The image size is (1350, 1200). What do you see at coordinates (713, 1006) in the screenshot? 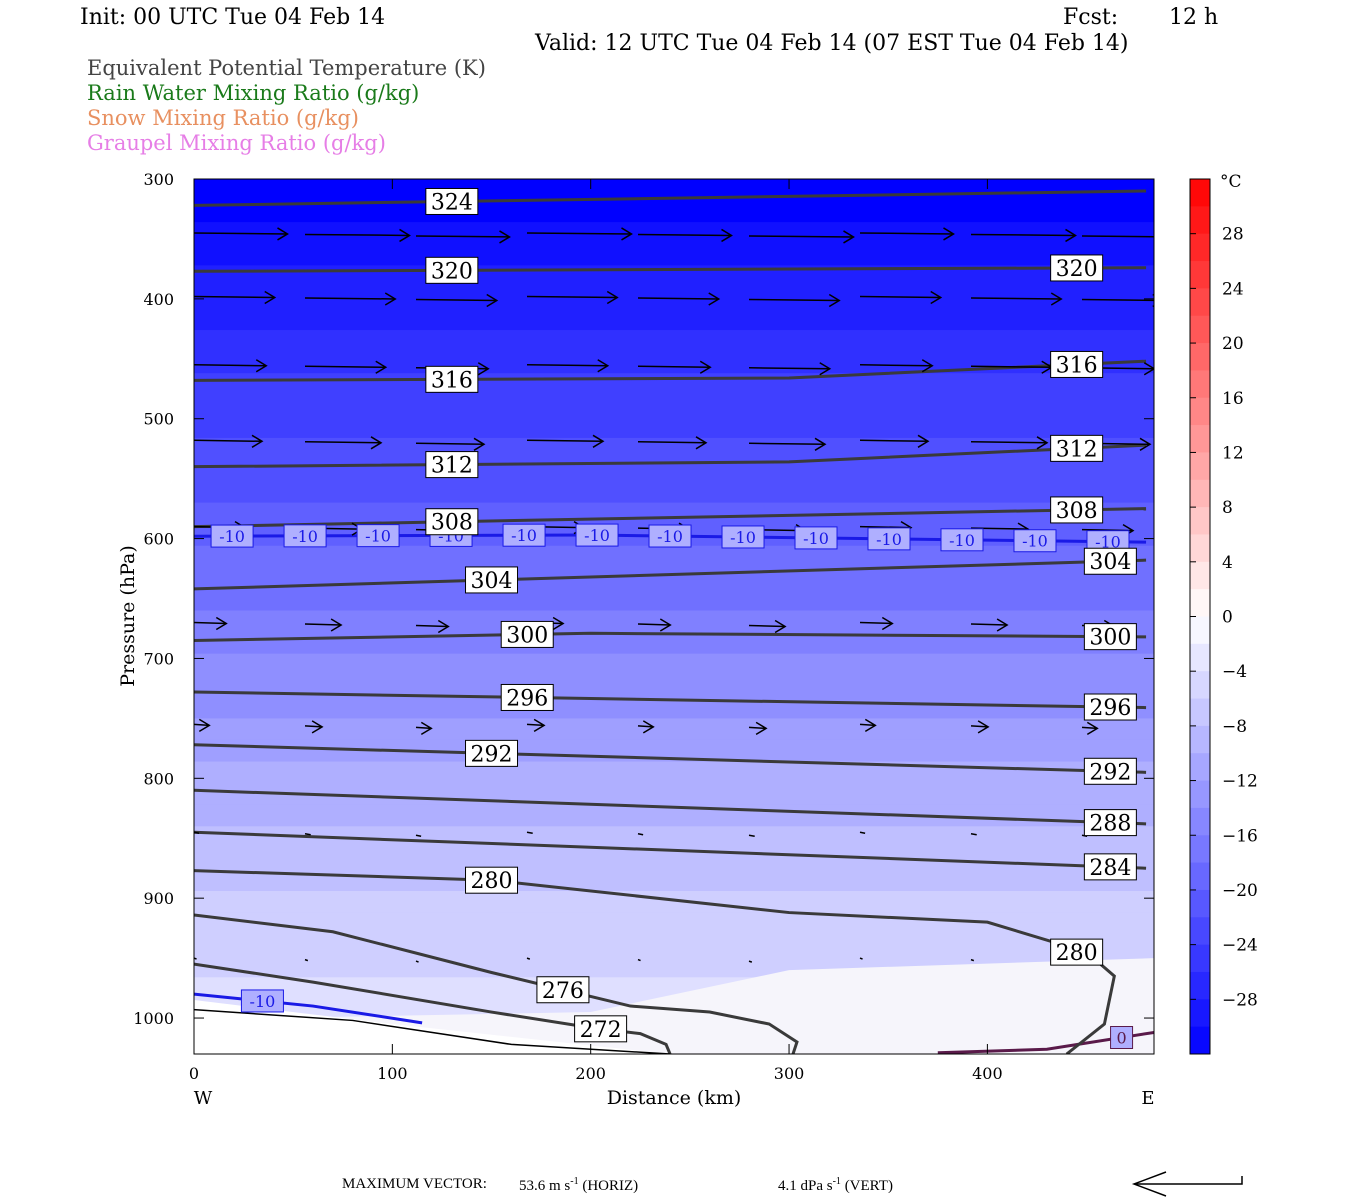
I see `warm-surface-shading` at bounding box center [713, 1006].